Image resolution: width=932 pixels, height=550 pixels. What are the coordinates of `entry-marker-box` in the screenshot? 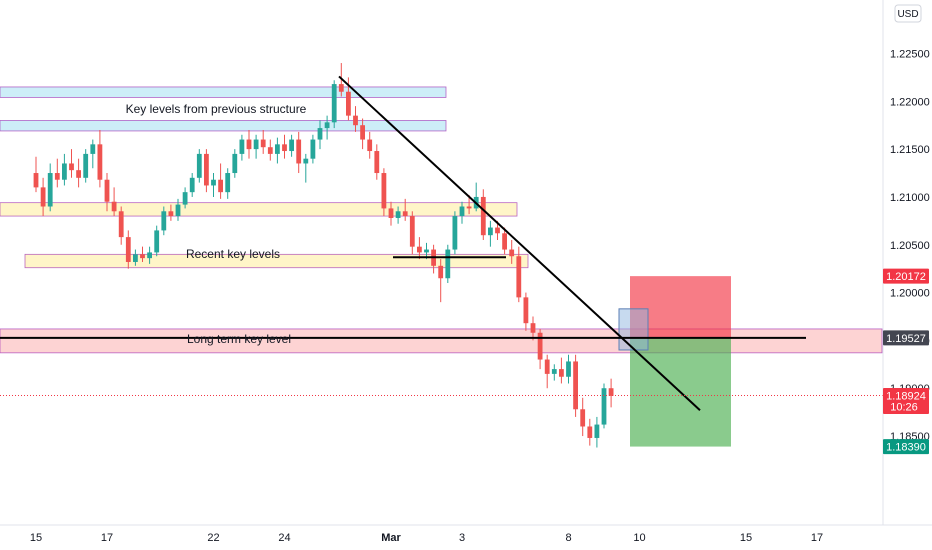 It's located at (633, 329).